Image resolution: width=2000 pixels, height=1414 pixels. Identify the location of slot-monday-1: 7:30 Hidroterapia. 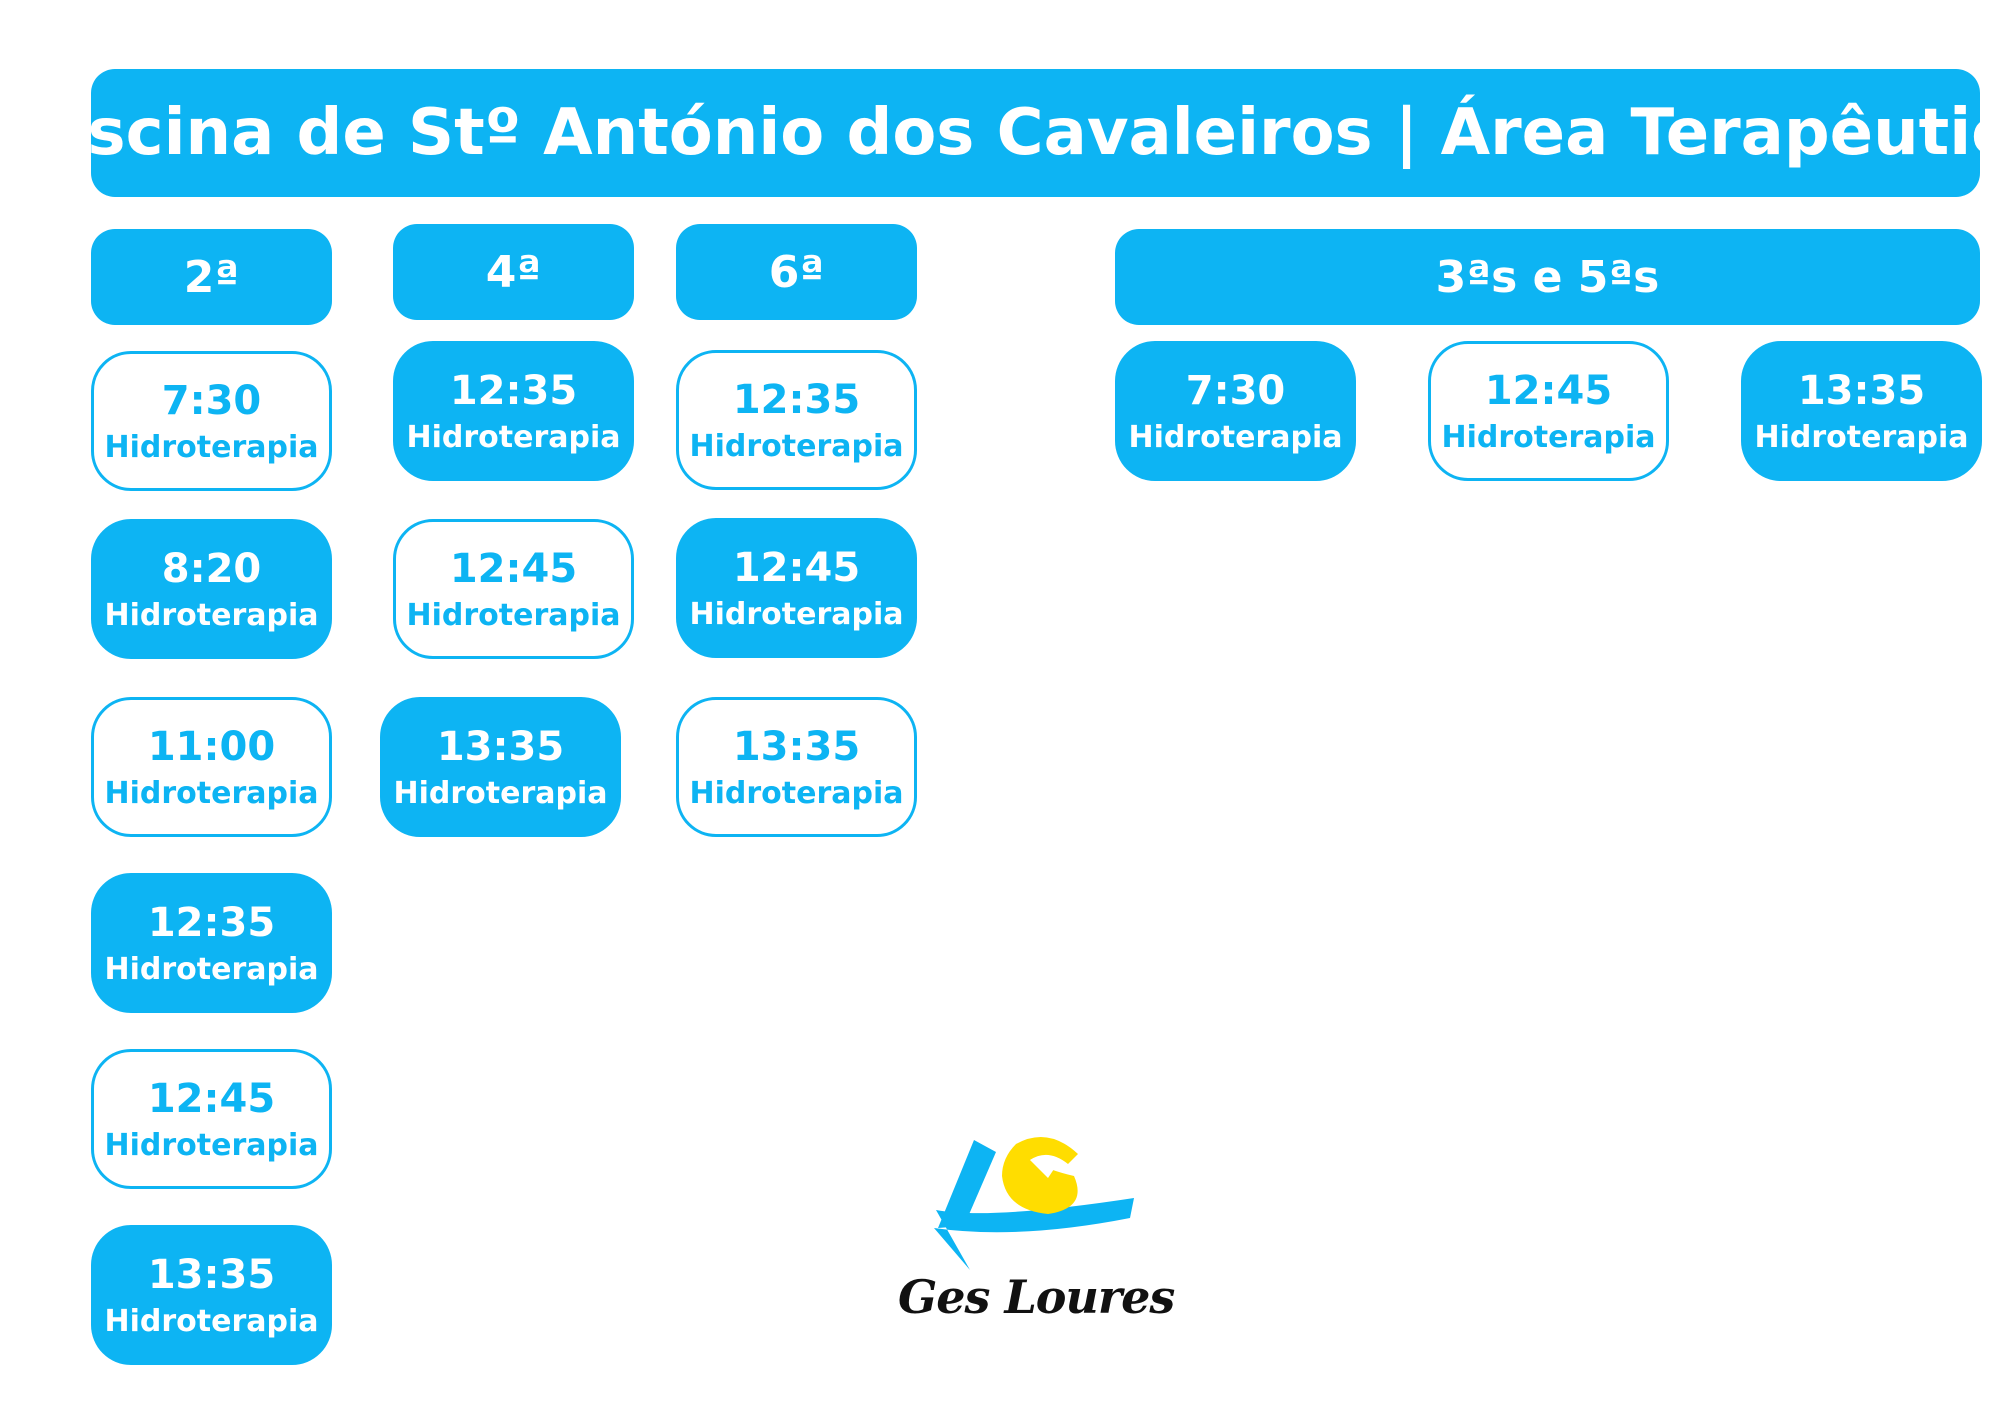
(211, 421).